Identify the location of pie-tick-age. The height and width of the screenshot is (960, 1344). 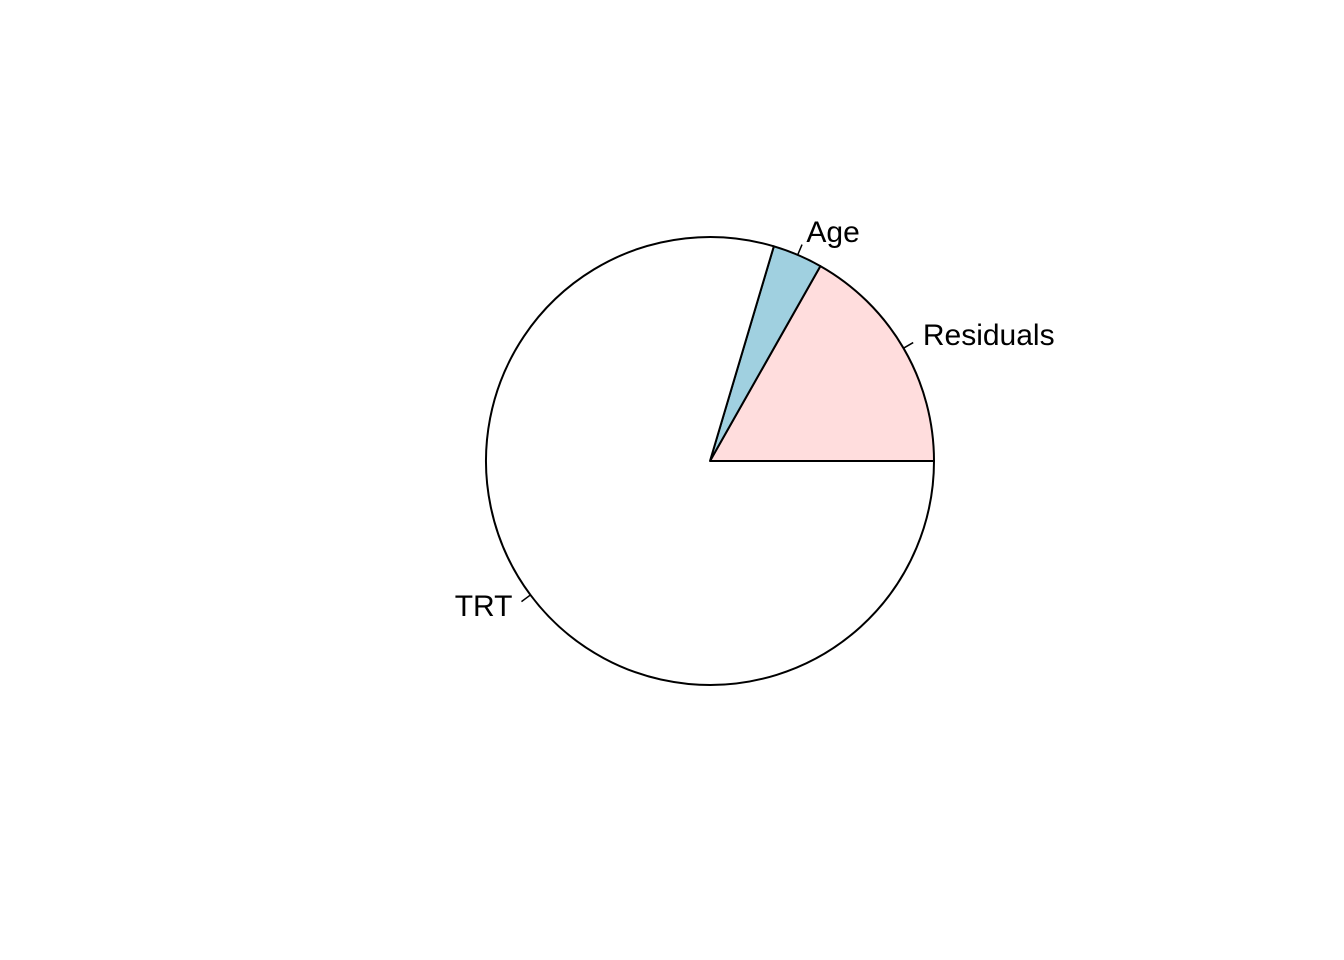
(799, 250).